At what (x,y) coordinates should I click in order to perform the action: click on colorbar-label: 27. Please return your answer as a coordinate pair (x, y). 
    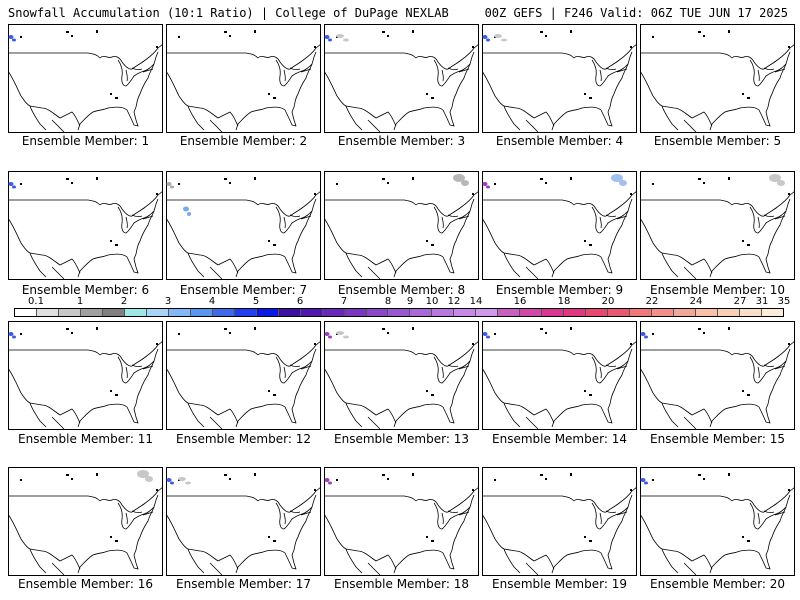
    Looking at the image, I should click on (740, 301).